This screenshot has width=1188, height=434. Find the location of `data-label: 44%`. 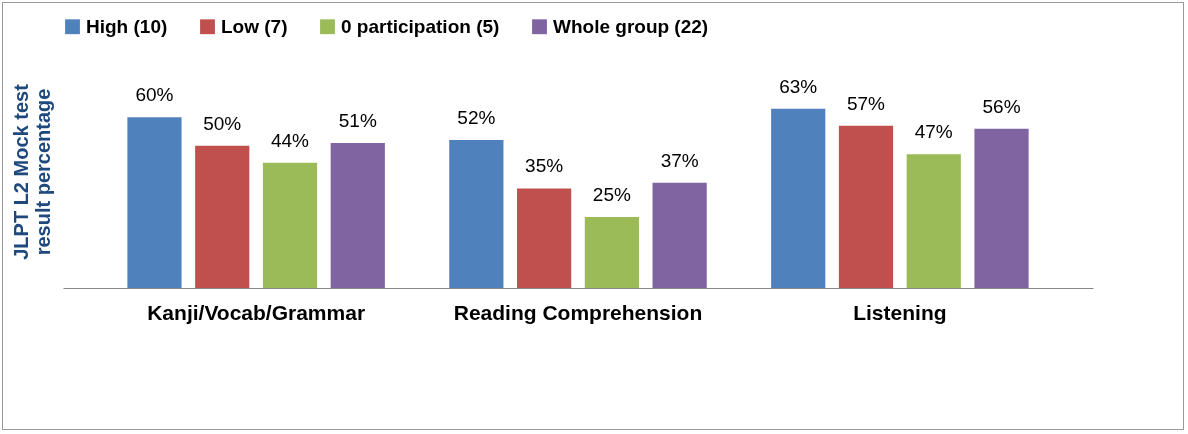

data-label: 44% is located at coordinates (290, 140).